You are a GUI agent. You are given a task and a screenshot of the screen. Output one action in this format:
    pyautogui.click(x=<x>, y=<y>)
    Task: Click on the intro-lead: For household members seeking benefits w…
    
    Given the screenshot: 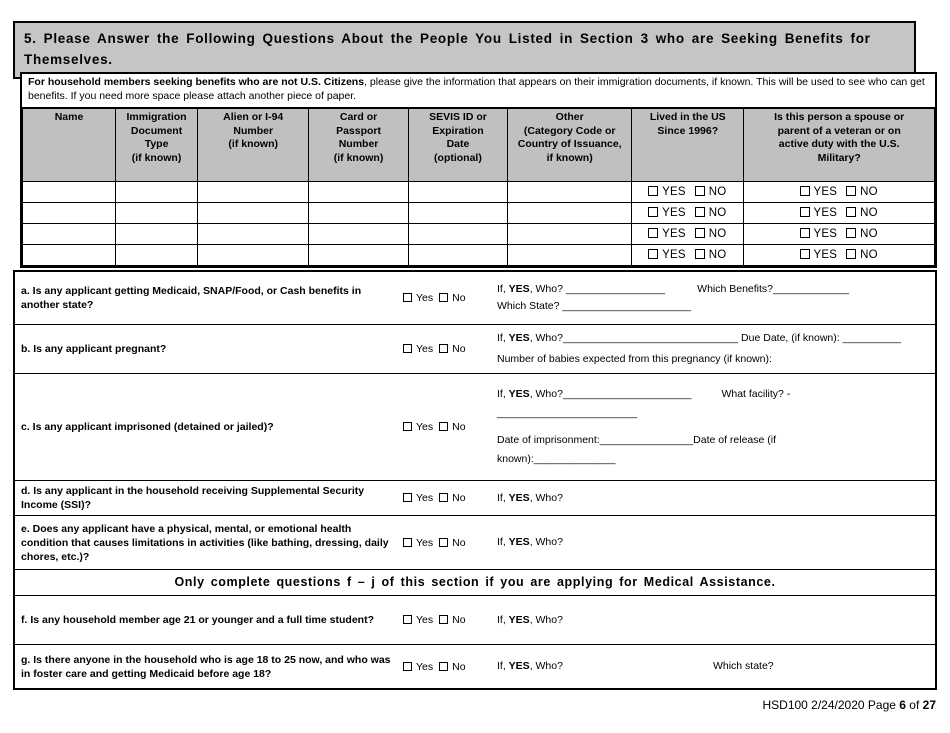 What is the action you would take?
    pyautogui.click(x=196, y=82)
    